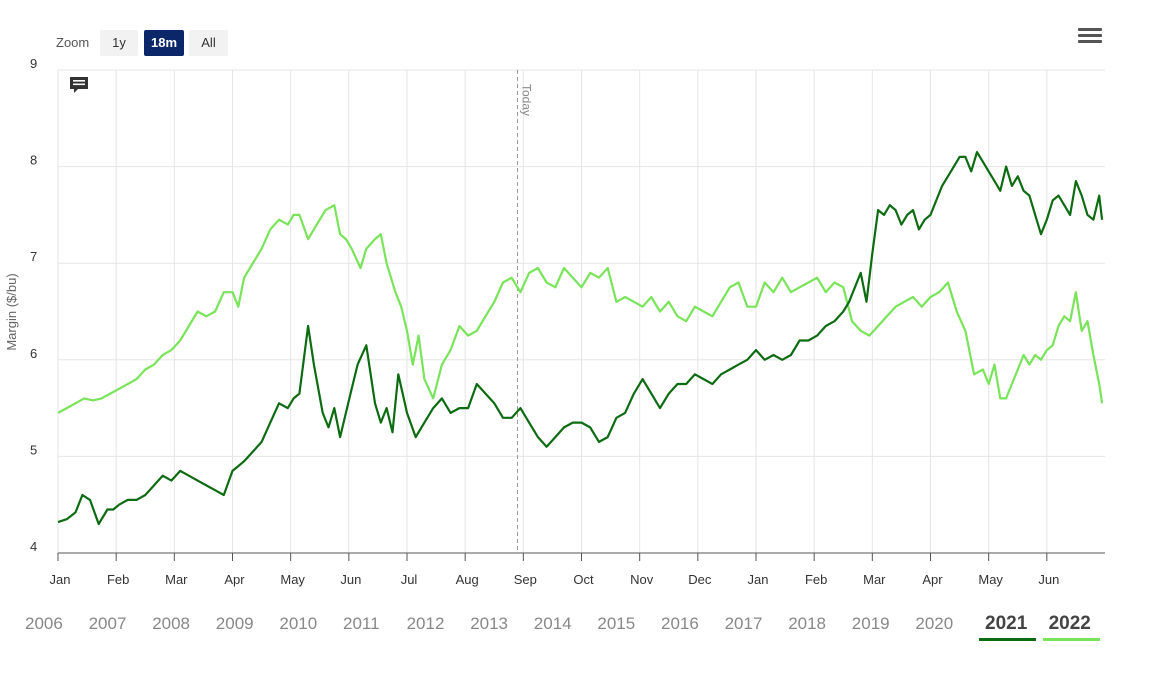  What do you see at coordinates (1090, 36) in the screenshot?
I see `hamburger-menu-icon` at bounding box center [1090, 36].